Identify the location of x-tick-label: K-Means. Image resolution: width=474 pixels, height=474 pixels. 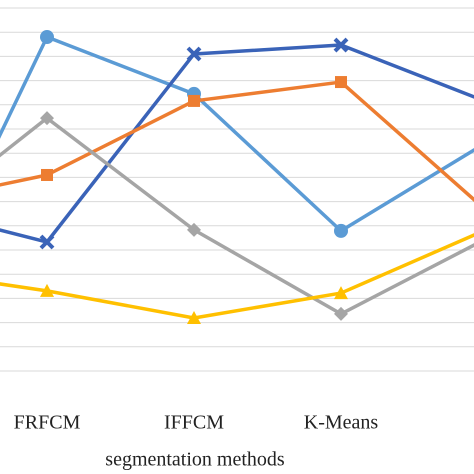
(341, 423).